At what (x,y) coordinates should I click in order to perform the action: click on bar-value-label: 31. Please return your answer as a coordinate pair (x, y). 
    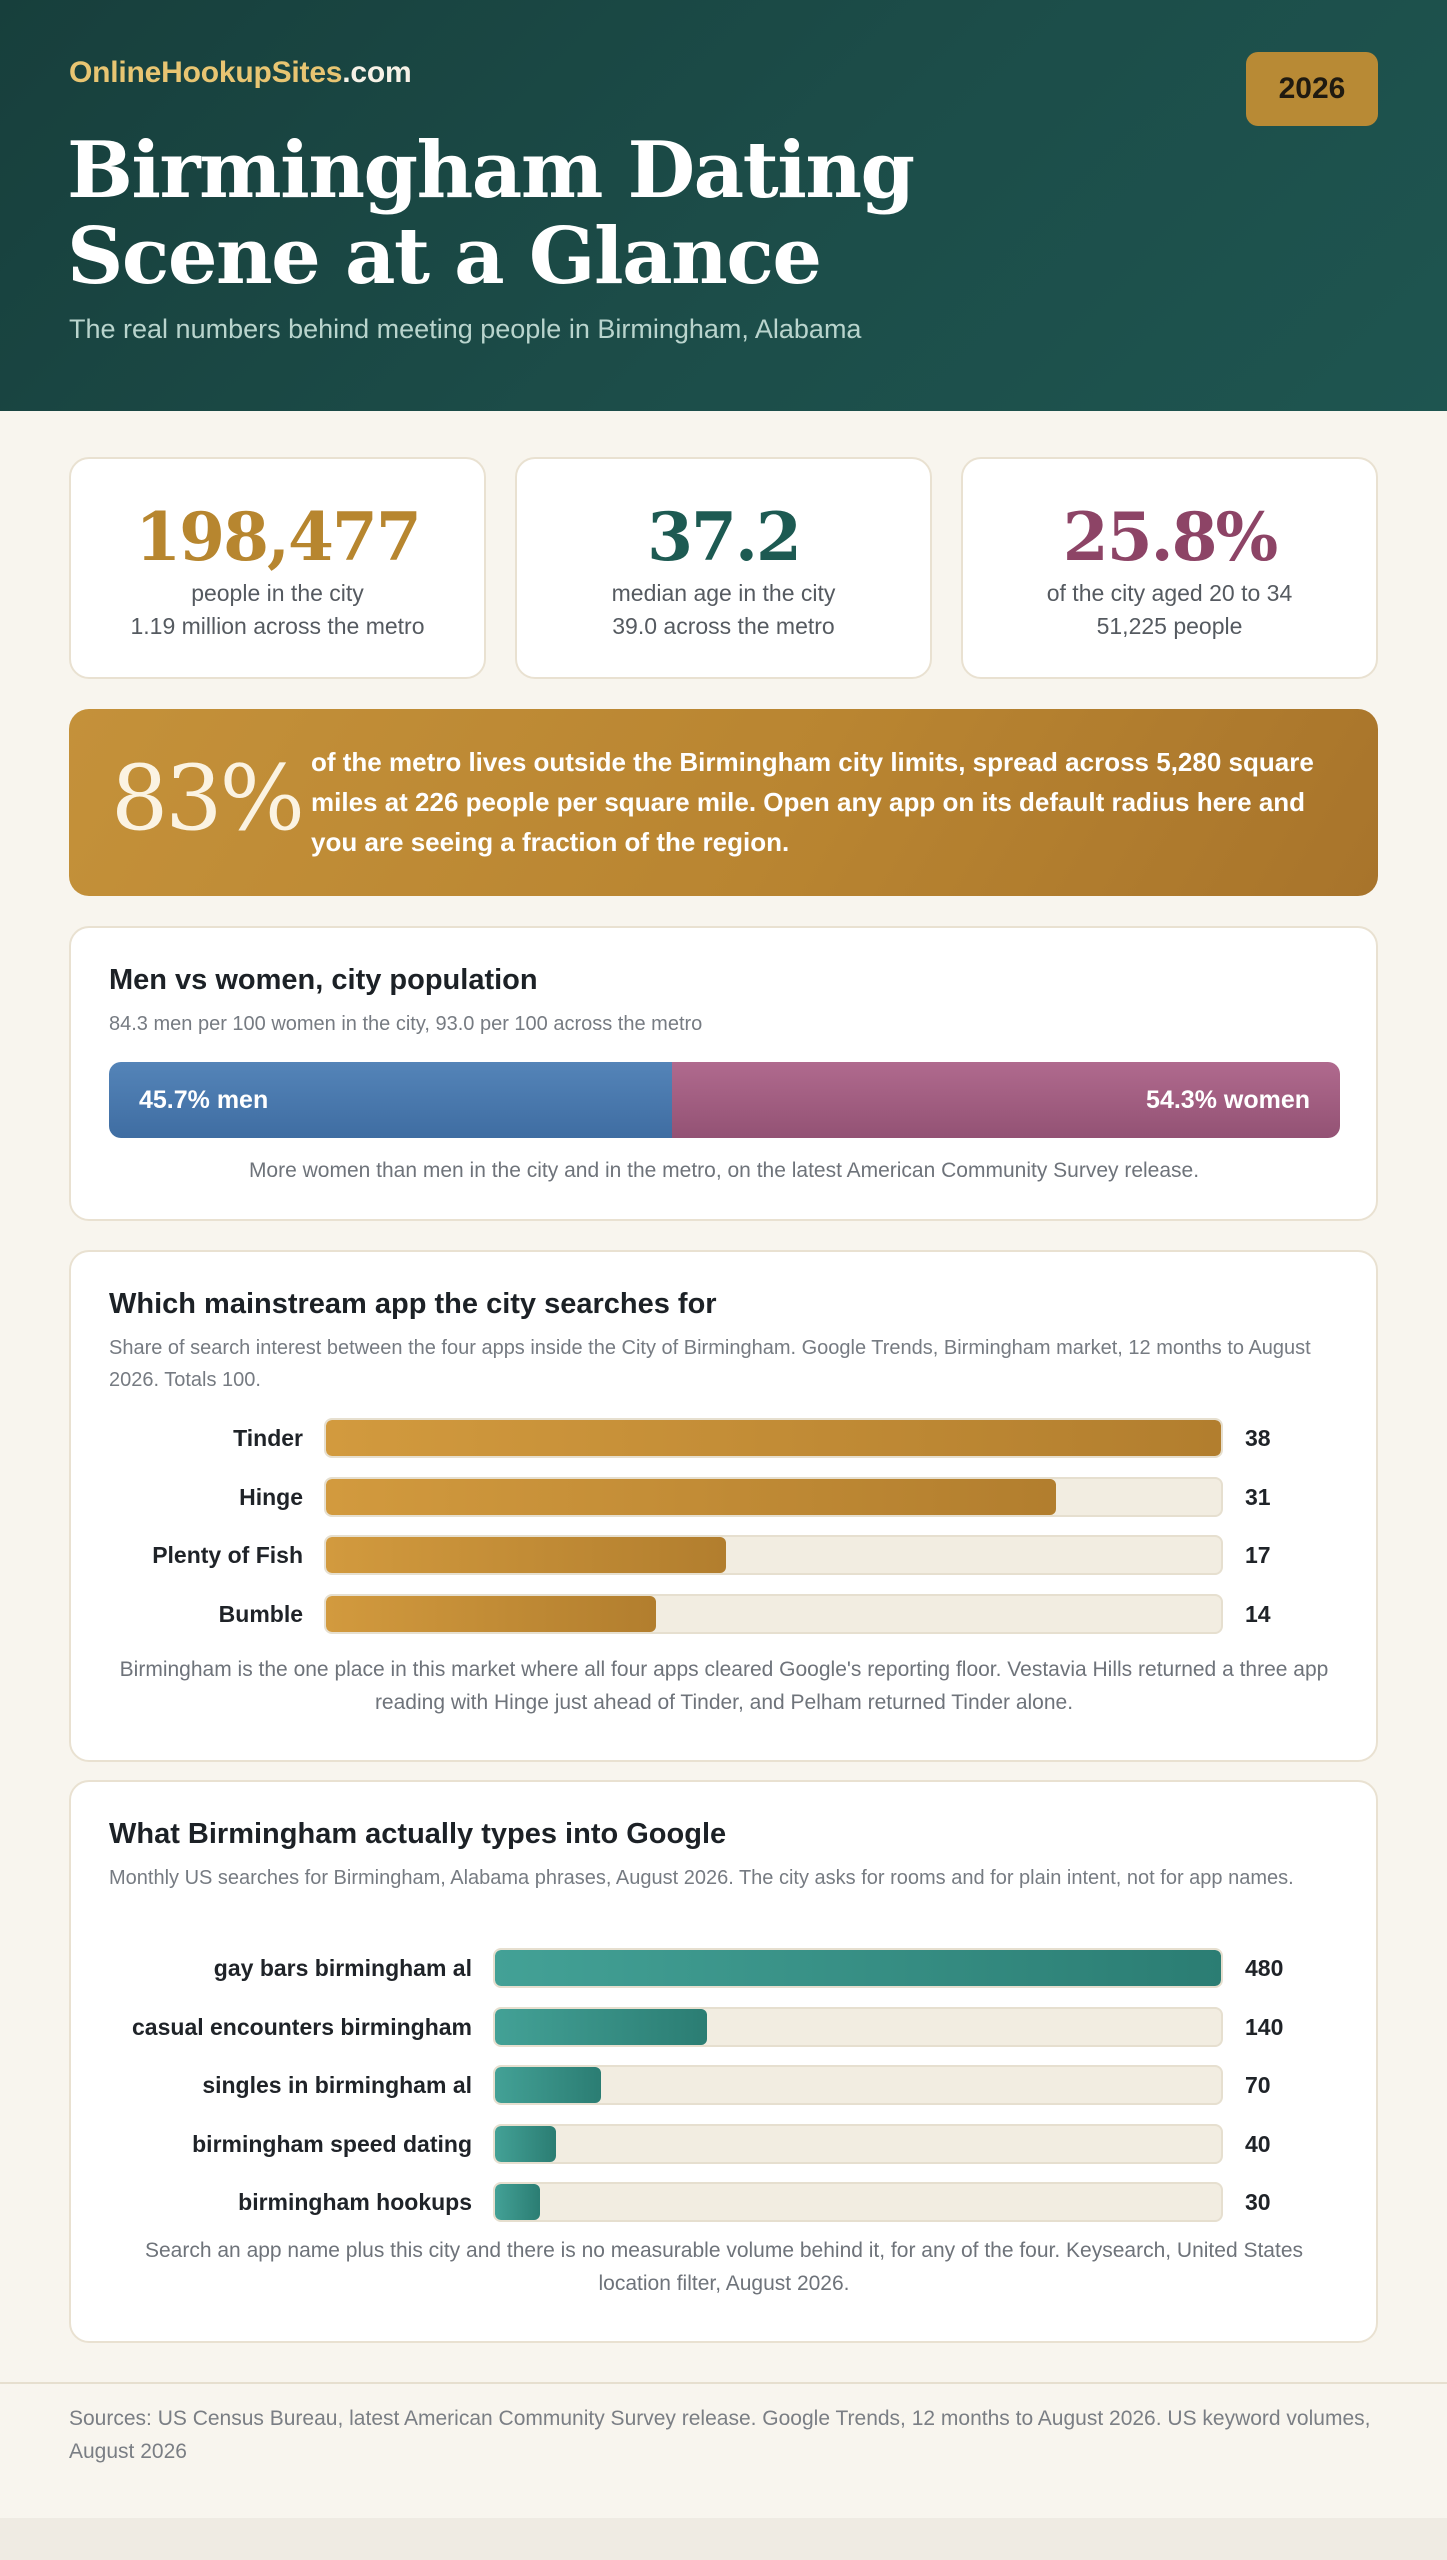
    Looking at the image, I should click on (1258, 1496).